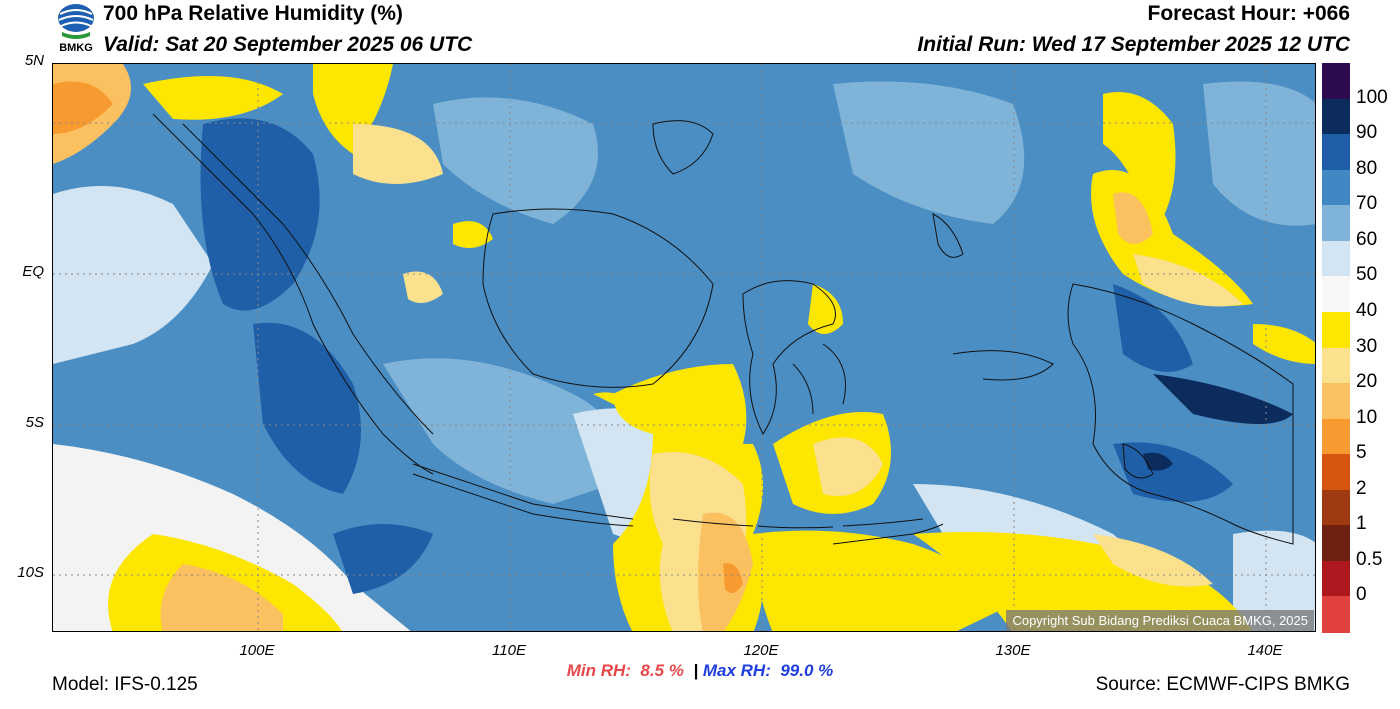 The image size is (1400, 709). Describe the element at coordinates (257, 650) in the screenshot. I see `lon-label-100e: 100E` at that location.